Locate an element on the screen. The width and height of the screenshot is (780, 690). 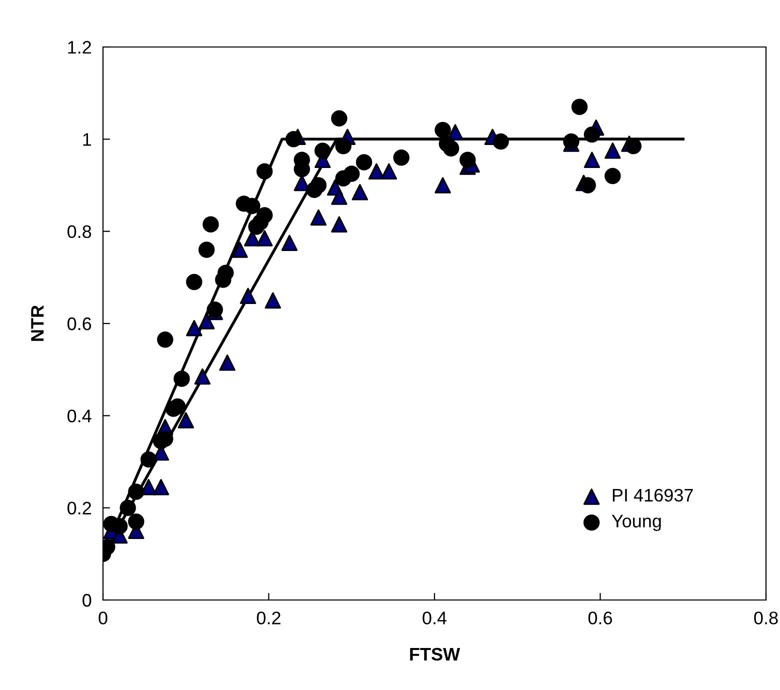
y-tick-label: 0.4 is located at coordinates (79, 416).